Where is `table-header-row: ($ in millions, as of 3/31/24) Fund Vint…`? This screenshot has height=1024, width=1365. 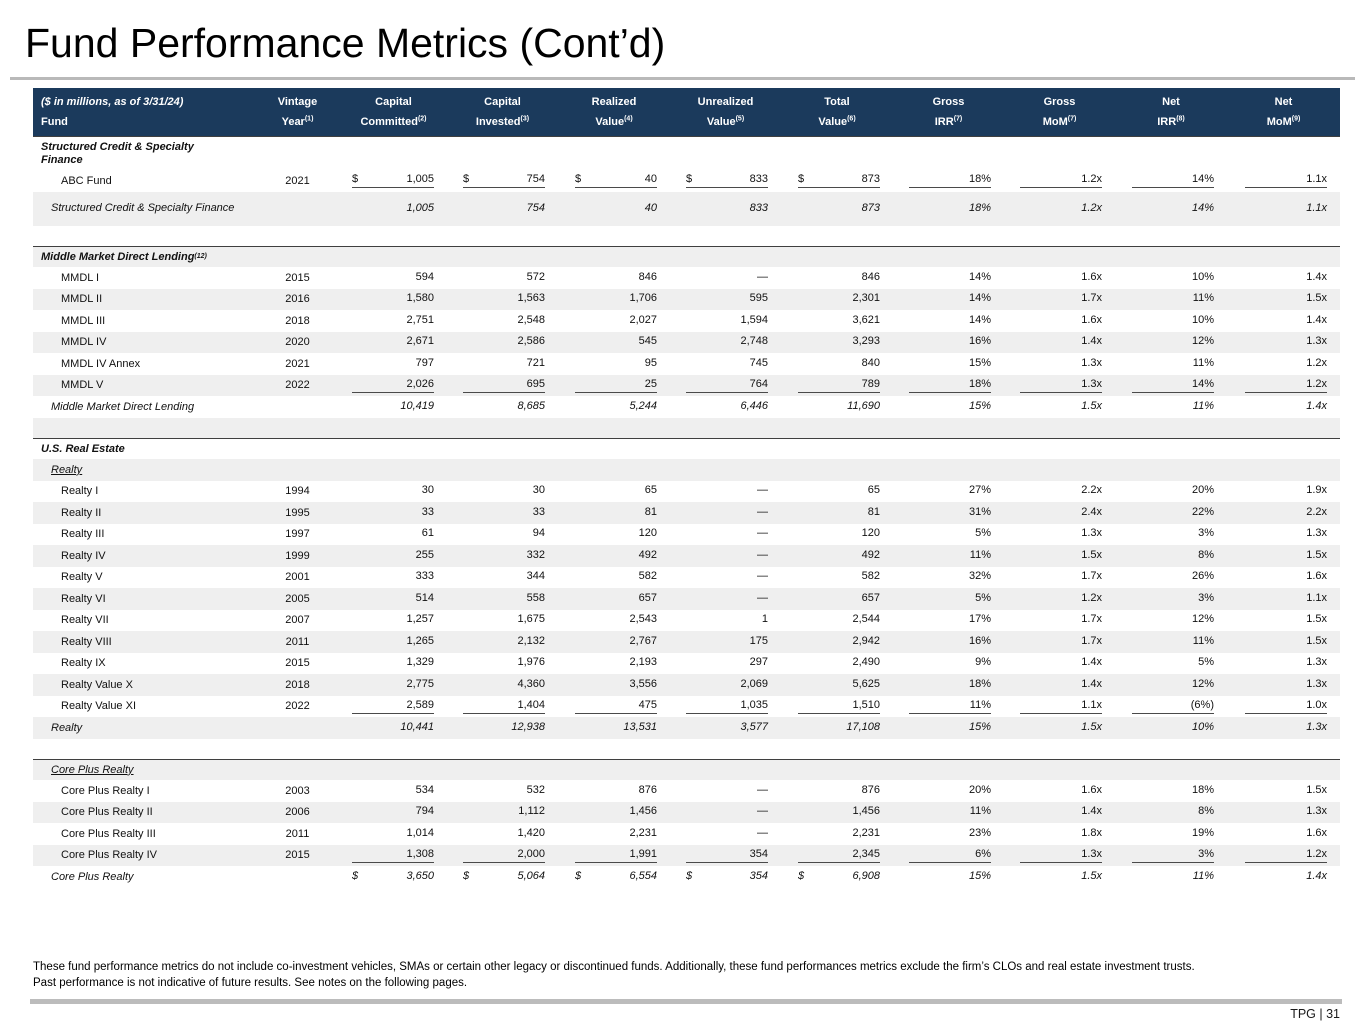
table-header-row: ($ in millions, as of 3/31/24) Fund Vint… is located at coordinates (686, 112).